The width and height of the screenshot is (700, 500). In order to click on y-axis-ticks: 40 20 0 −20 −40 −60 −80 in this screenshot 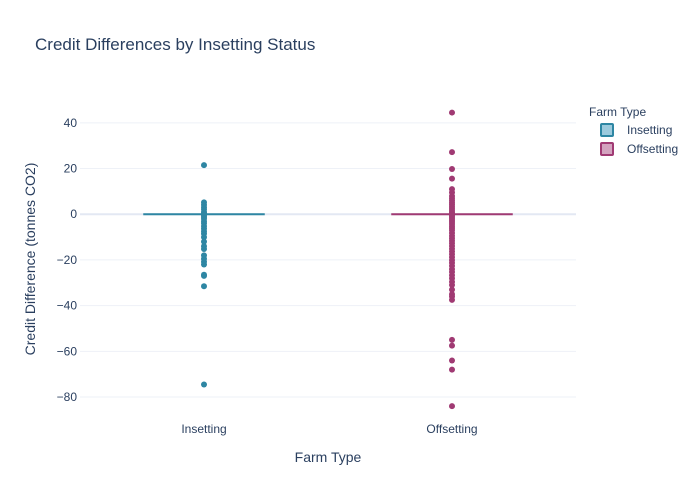, I will do `click(67, 260)`.